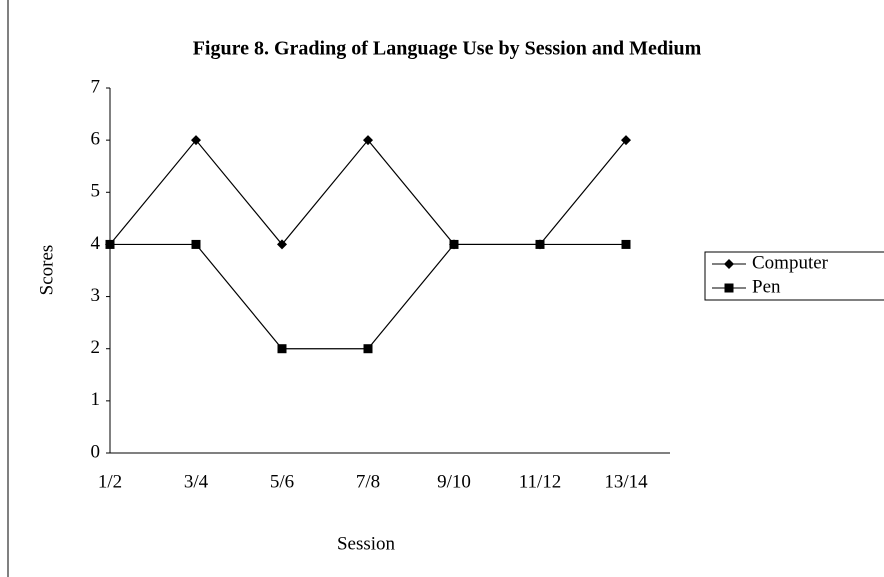 This screenshot has width=884, height=577. Describe the element at coordinates (96, 347) in the screenshot. I see `y-tick-label: 2` at that location.